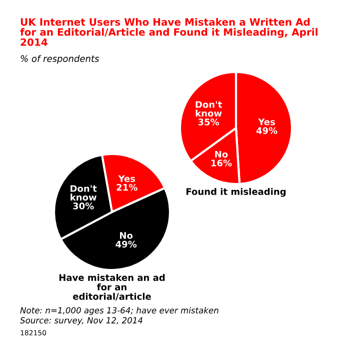 This screenshot has height=348, width=364. I want to click on text: Found it misleading, so click(236, 192).